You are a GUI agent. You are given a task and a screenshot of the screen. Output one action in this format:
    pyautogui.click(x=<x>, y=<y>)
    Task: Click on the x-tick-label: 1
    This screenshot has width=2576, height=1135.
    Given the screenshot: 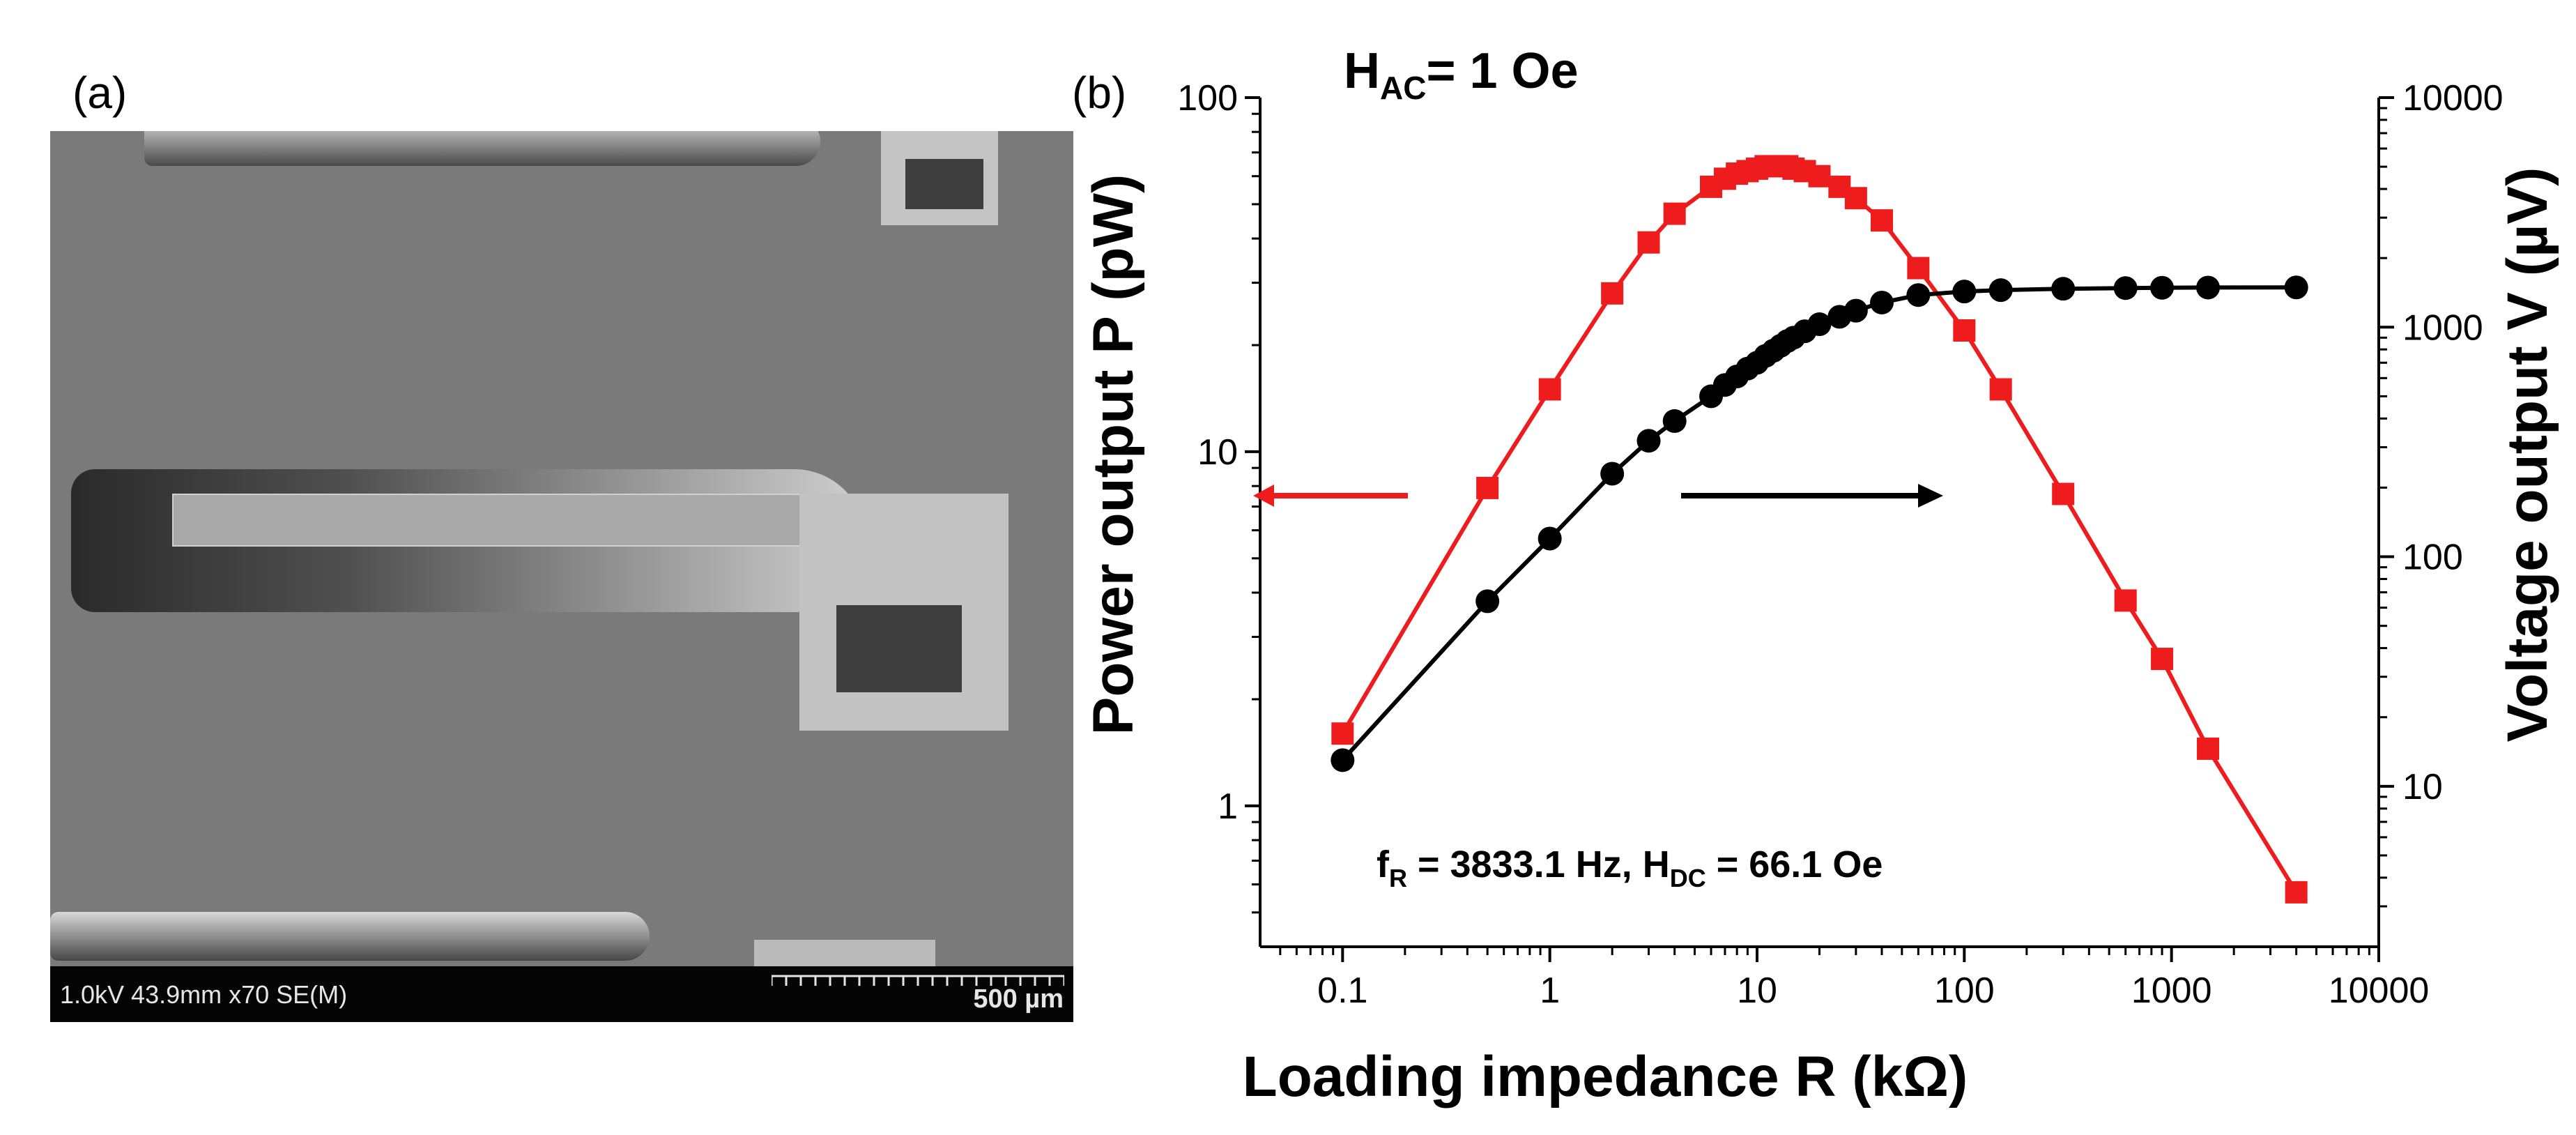 What is the action you would take?
    pyautogui.click(x=1550, y=991)
    